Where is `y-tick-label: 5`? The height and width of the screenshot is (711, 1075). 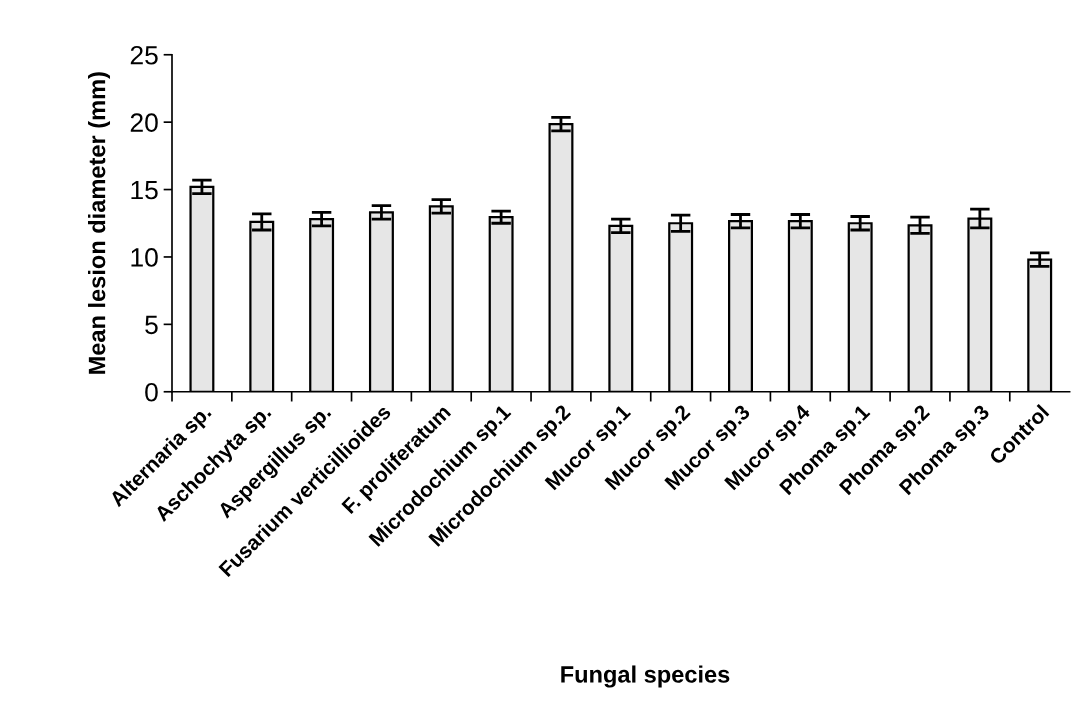 y-tick-label: 5 is located at coordinates (151, 325).